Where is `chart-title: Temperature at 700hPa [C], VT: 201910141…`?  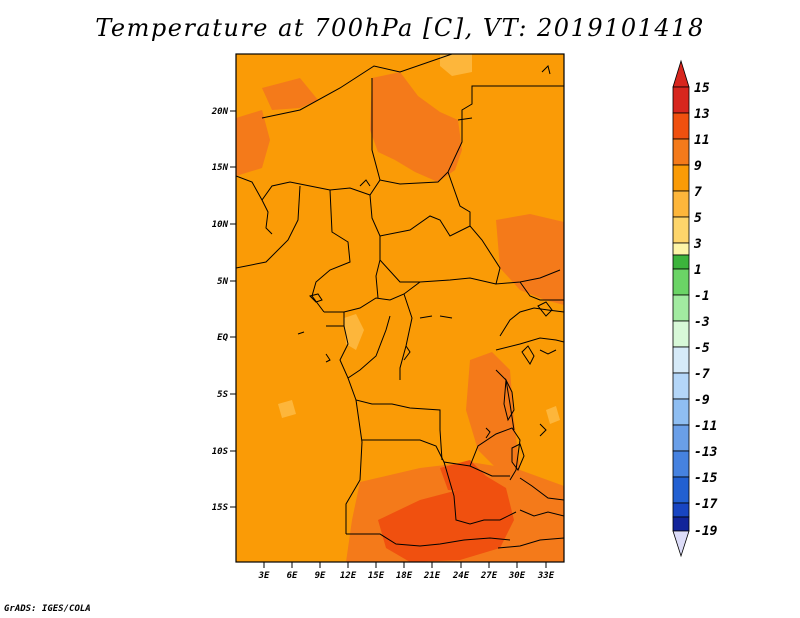 chart-title: Temperature at 700hPa [C], VT: 201910141… is located at coordinates (400, 28).